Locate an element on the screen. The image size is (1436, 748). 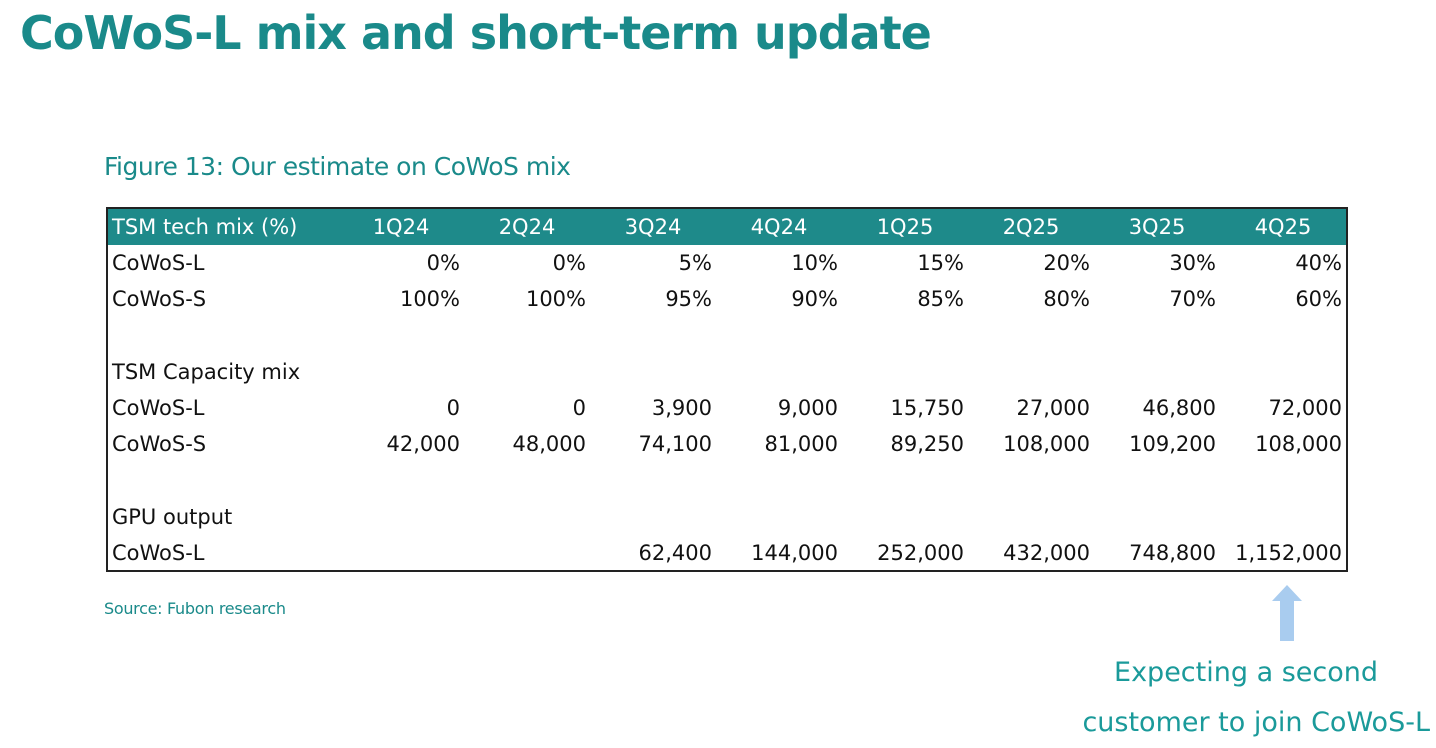
slide-title: CoWoS-L mix and short-term update is located at coordinates (476, 33).